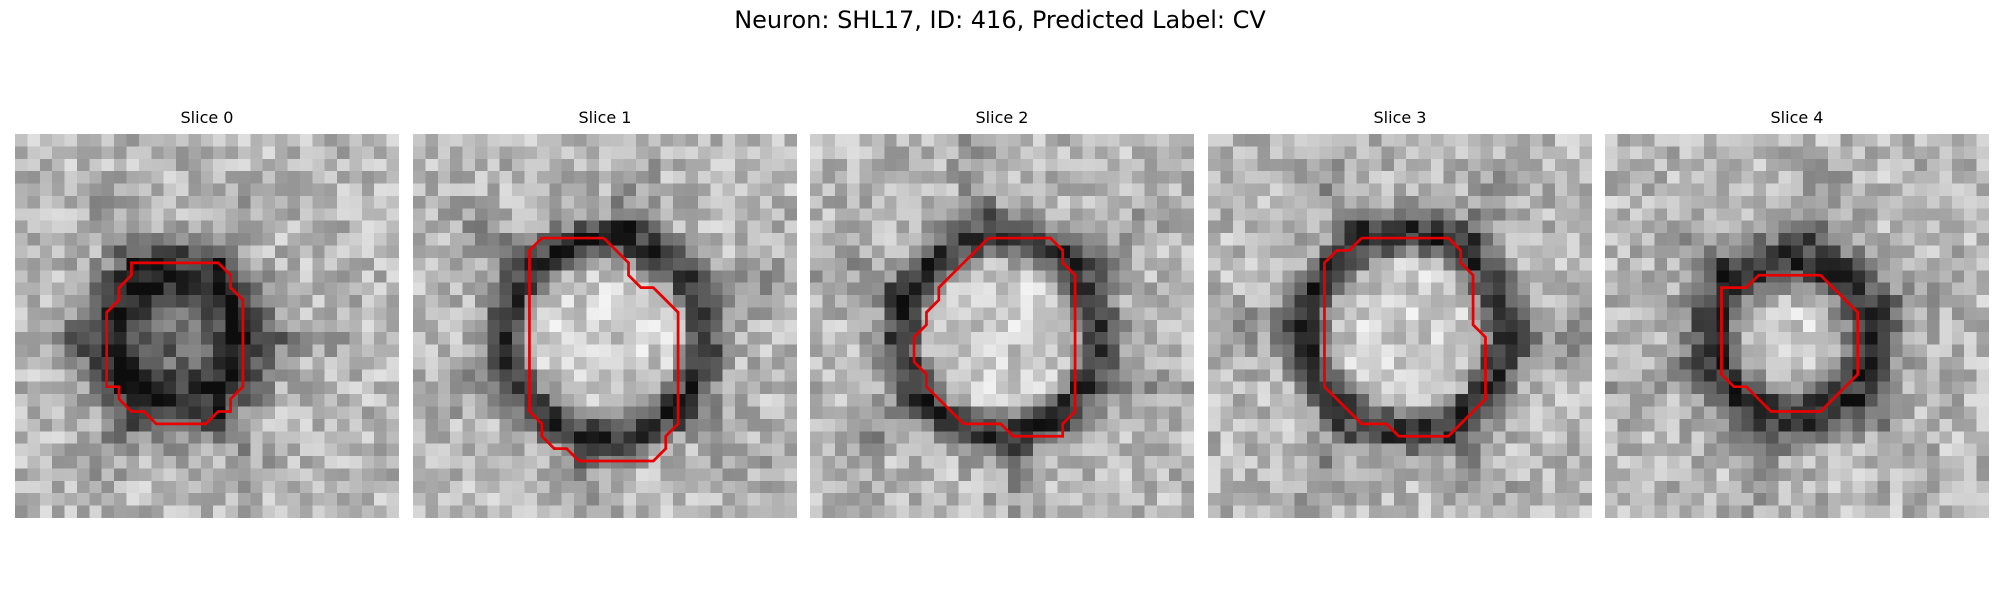 Image resolution: width=2000 pixels, height=600 pixels. Describe the element at coordinates (1400, 117) in the screenshot. I see `panel-title-slice-3: Slice 3` at that location.